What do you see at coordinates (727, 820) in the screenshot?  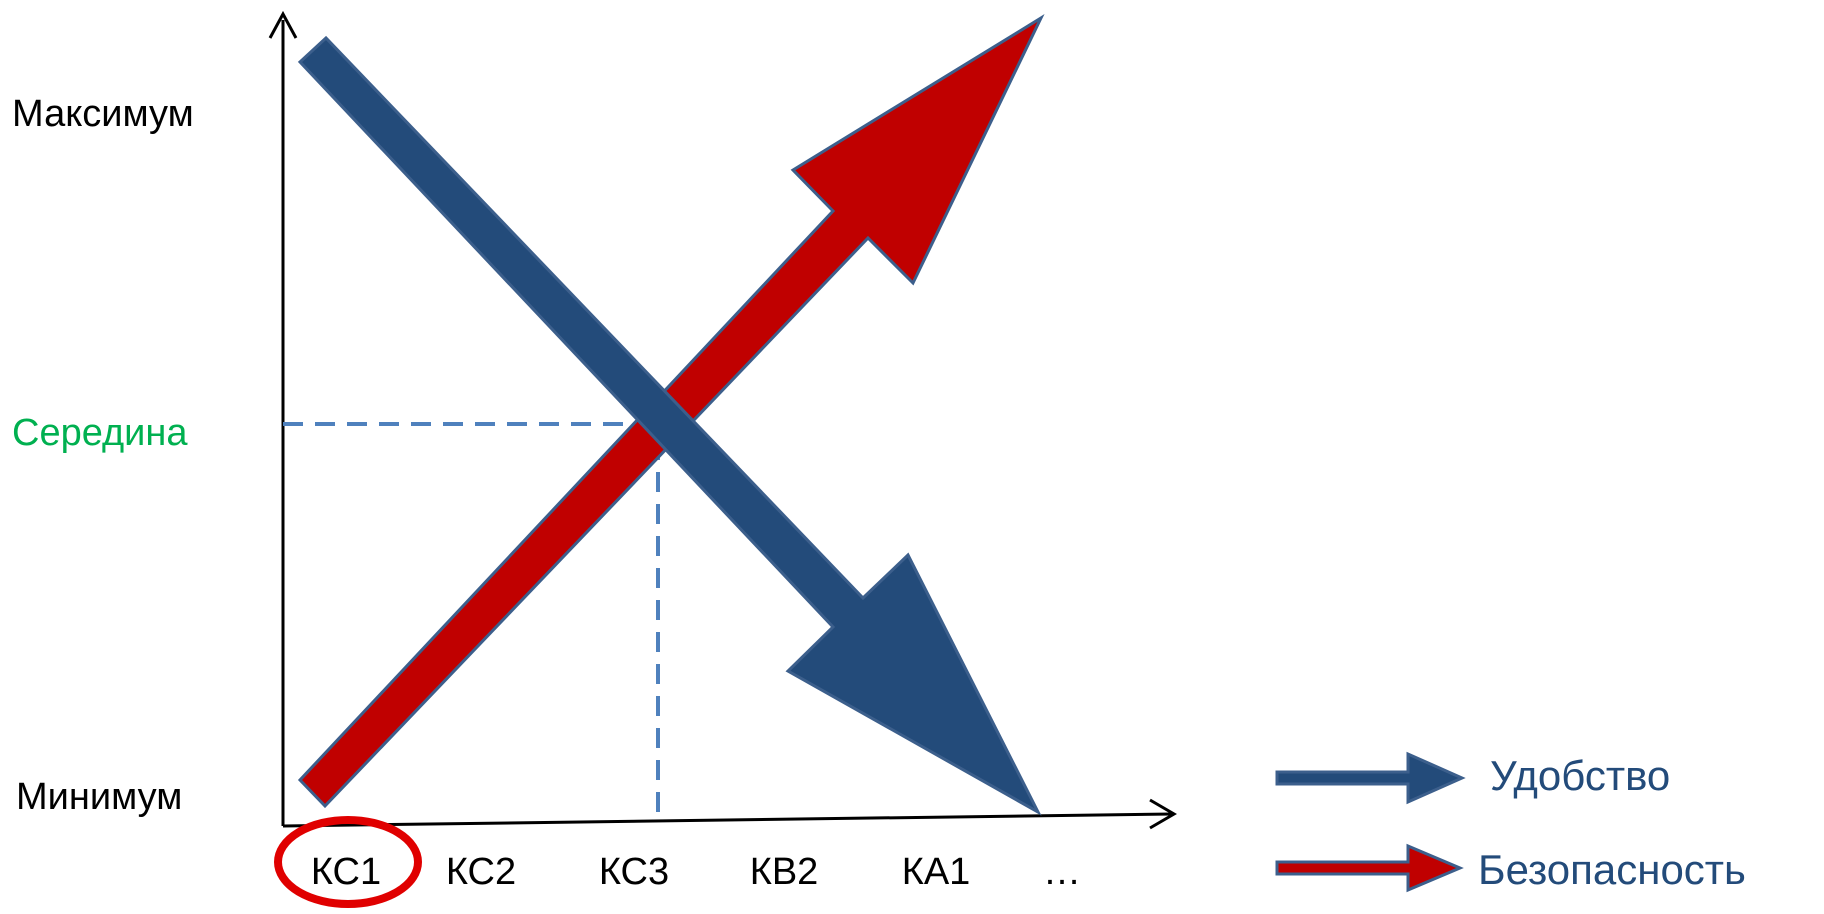 I see `x-axis` at bounding box center [727, 820].